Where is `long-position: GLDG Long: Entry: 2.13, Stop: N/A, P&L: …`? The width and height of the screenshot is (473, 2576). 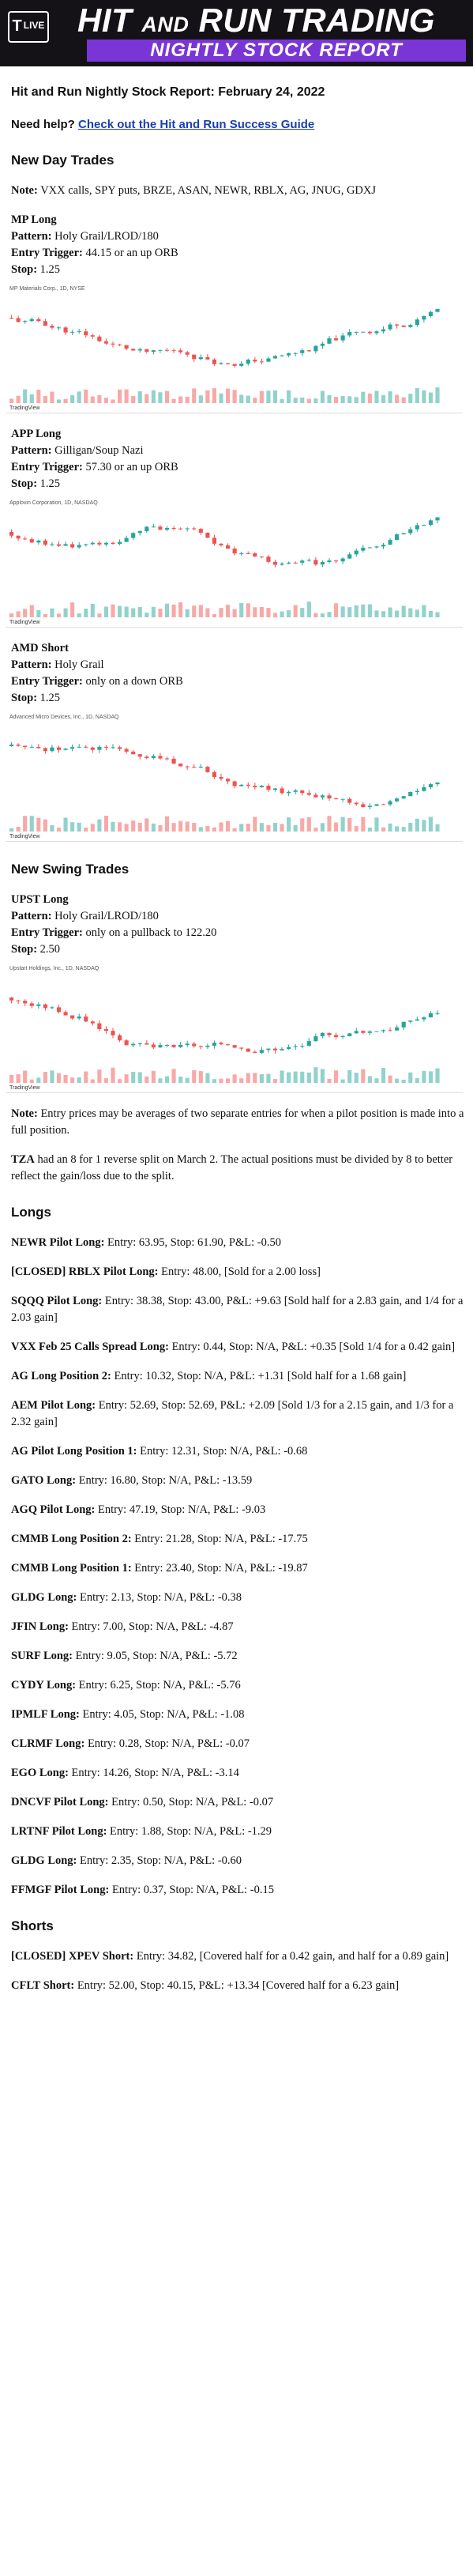 long-position: GLDG Long: Entry: 2.13, Stop: N/A, P&L: … is located at coordinates (238, 1598).